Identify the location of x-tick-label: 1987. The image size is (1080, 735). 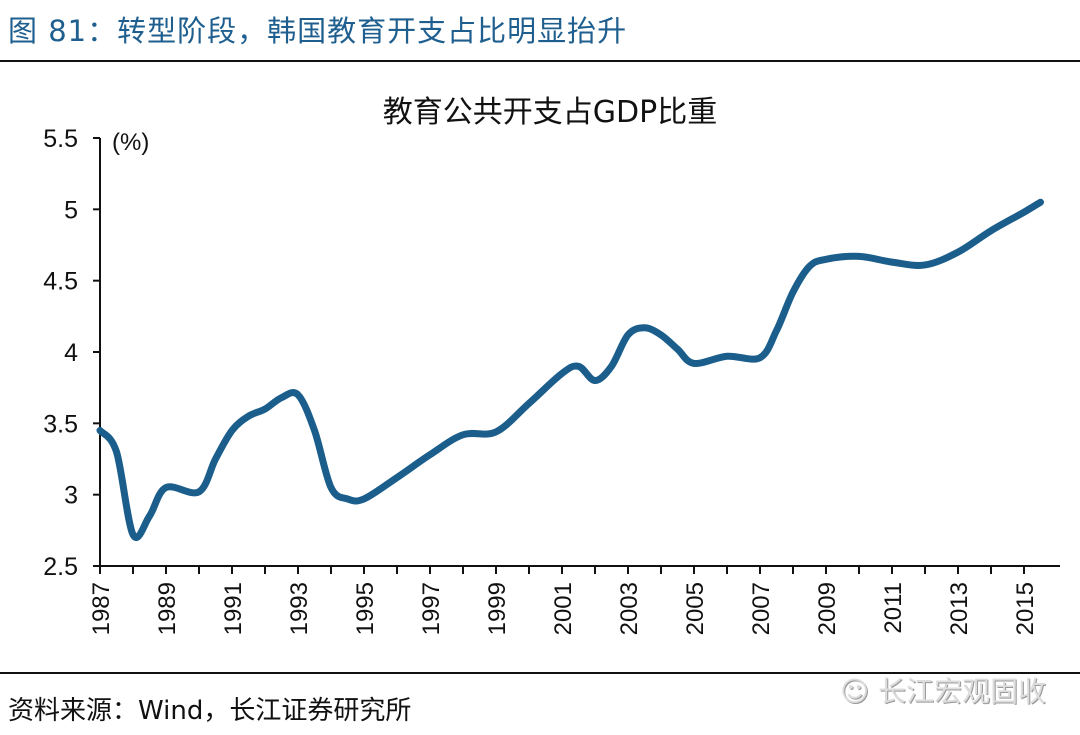
(101, 608).